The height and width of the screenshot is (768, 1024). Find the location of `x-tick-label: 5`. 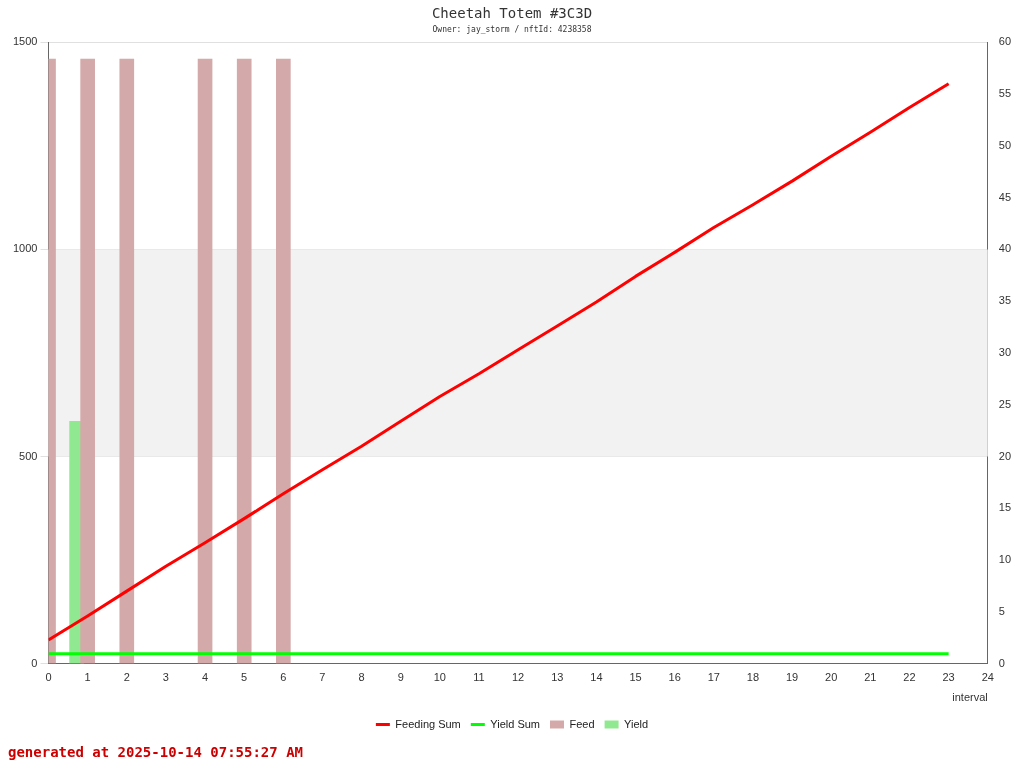

x-tick-label: 5 is located at coordinates (244, 677).